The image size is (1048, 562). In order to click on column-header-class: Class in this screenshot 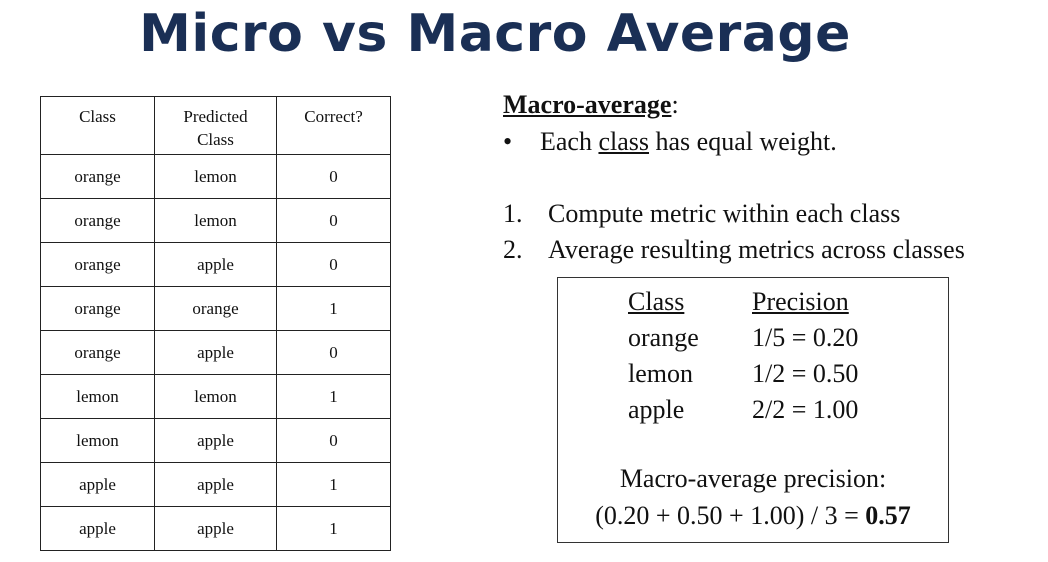, I will do `click(97, 125)`.